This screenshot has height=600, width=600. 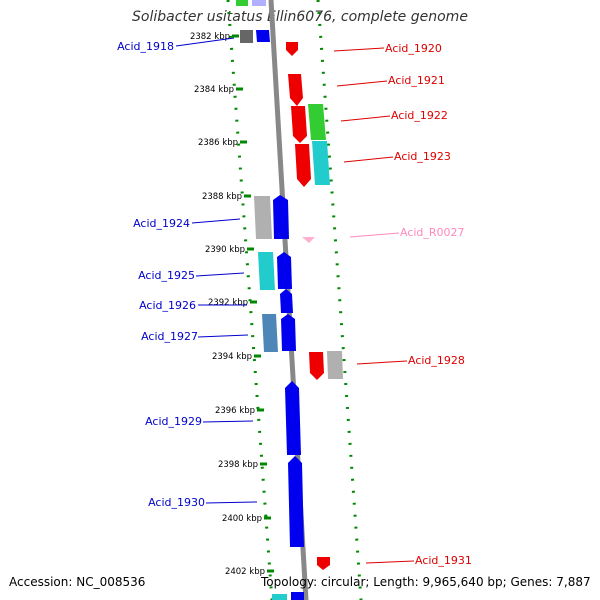 What do you see at coordinates (374, 305) in the screenshot?
I see `right-connectors` at bounding box center [374, 305].